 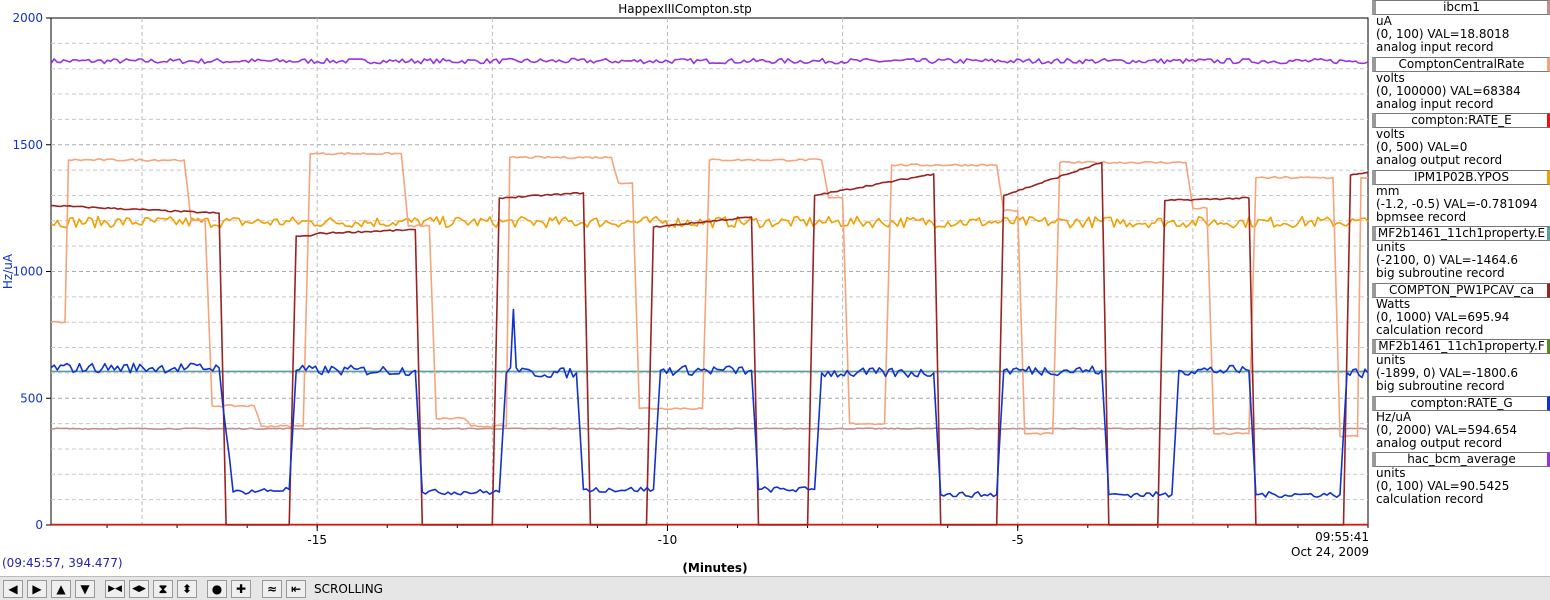 What do you see at coordinates (1461, 64) in the screenshot?
I see `legend-series-name: ComptonCentralRate` at bounding box center [1461, 64].